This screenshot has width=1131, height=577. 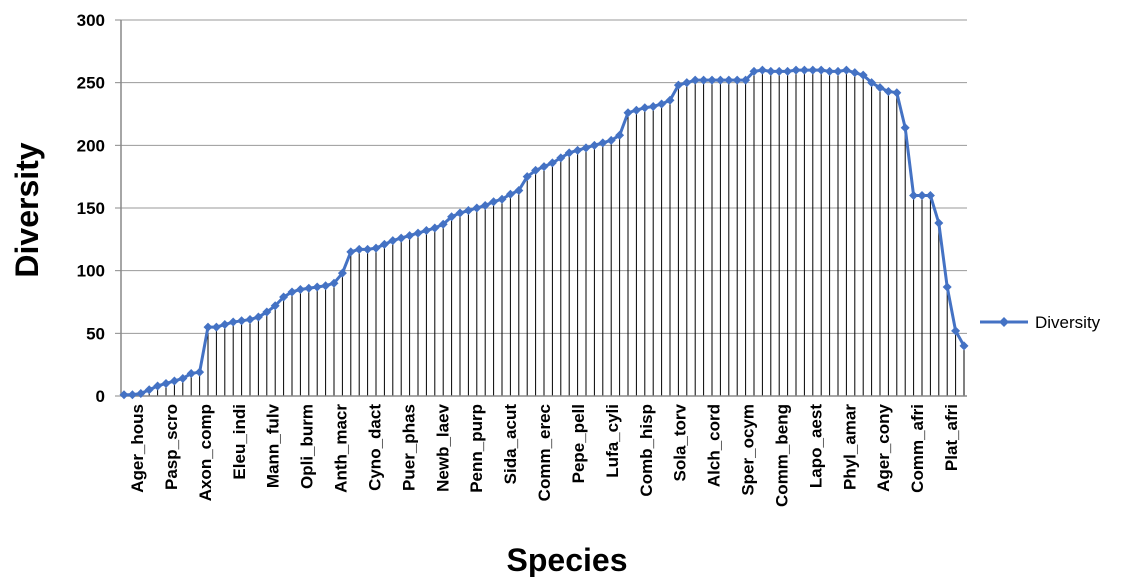 I want to click on x-tick-label: Sida_acut, so click(x=510, y=444).